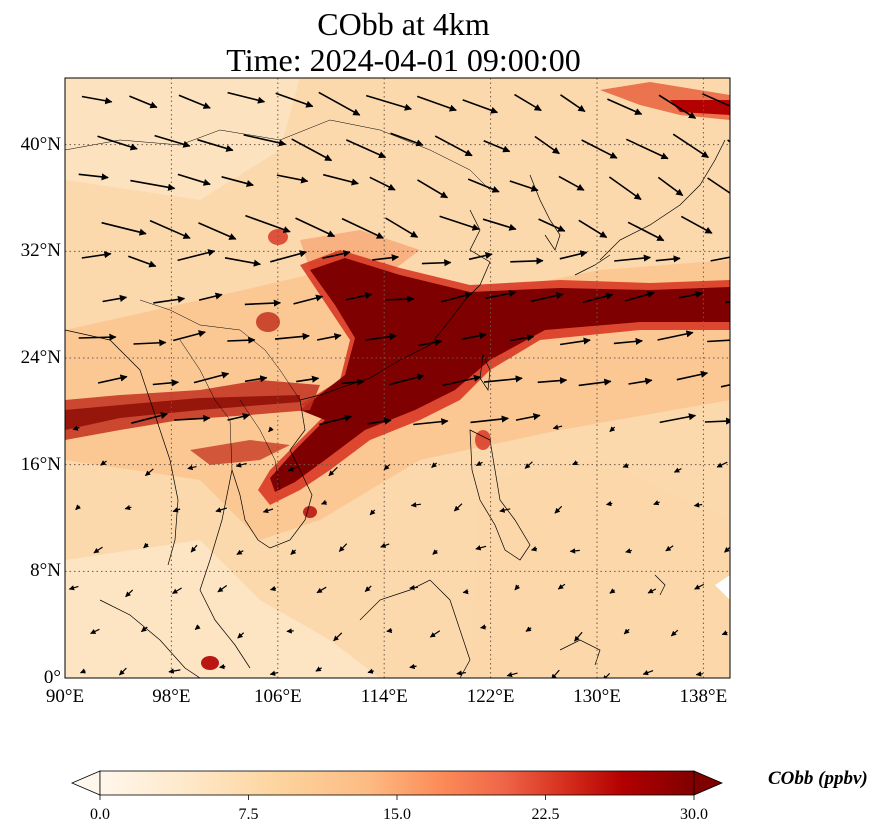 The image size is (887, 836). Describe the element at coordinates (403, 60) in the screenshot. I see `map-subtitle-time: Time: 2024-04-01 09:00:00` at that location.